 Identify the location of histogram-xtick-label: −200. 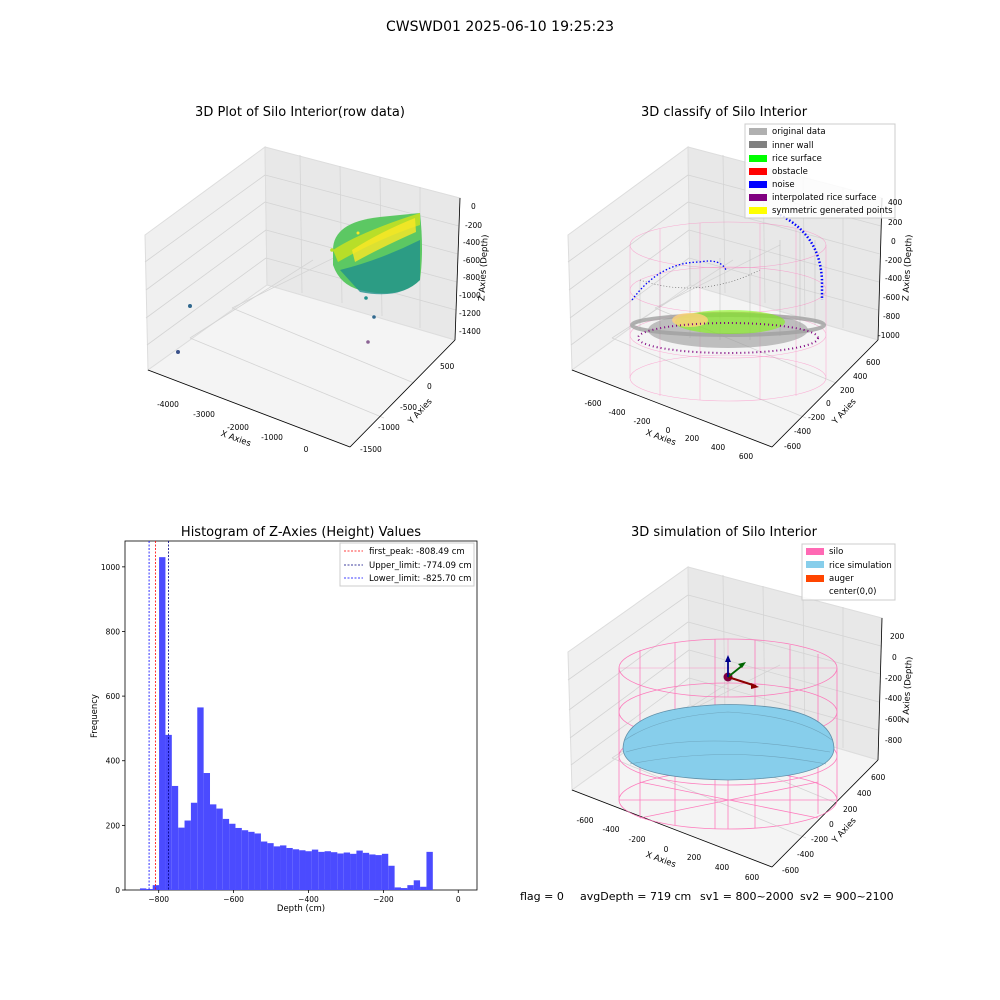
(383, 899).